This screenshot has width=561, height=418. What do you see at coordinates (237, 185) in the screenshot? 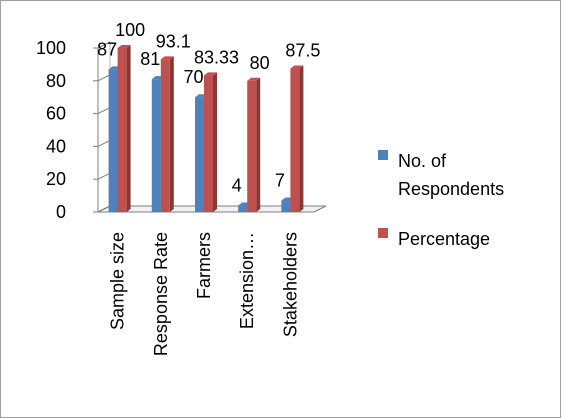
I see `data-label: 4` at bounding box center [237, 185].